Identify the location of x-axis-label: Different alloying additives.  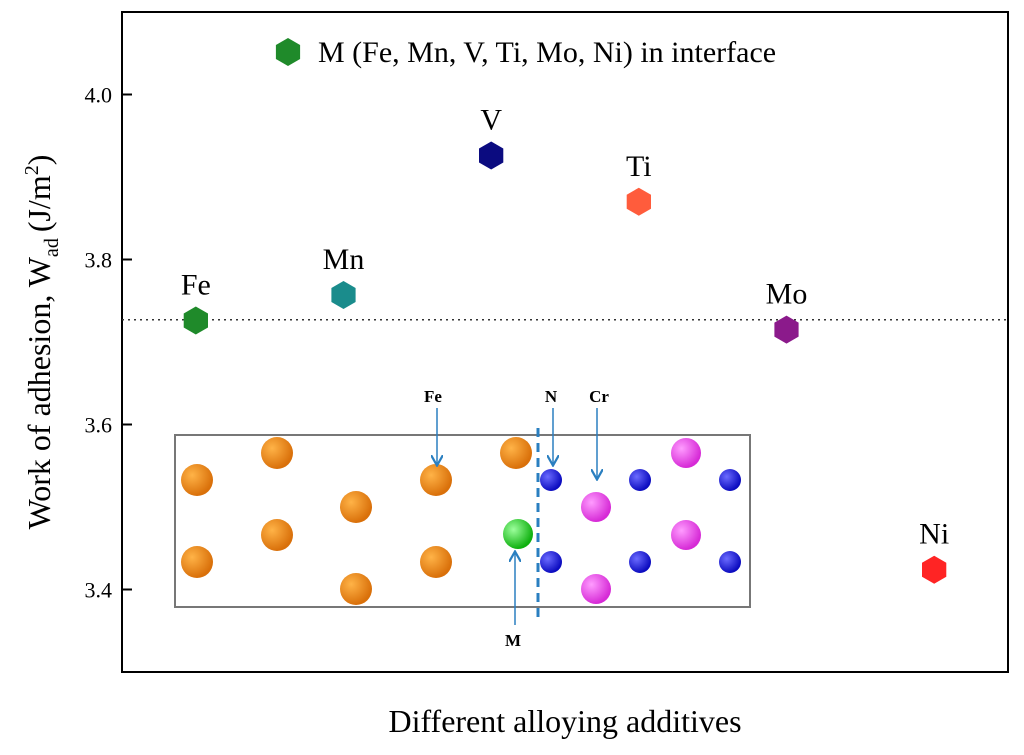
(564, 721).